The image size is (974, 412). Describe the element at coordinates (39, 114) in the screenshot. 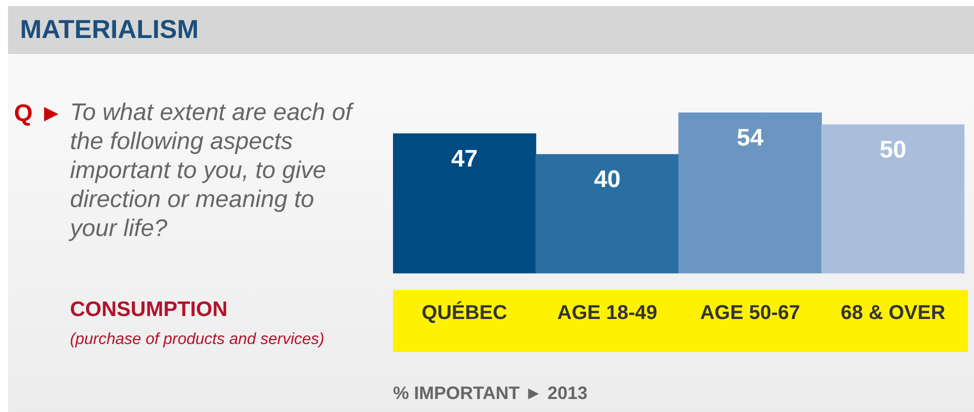

I see `text: Q ►` at that location.